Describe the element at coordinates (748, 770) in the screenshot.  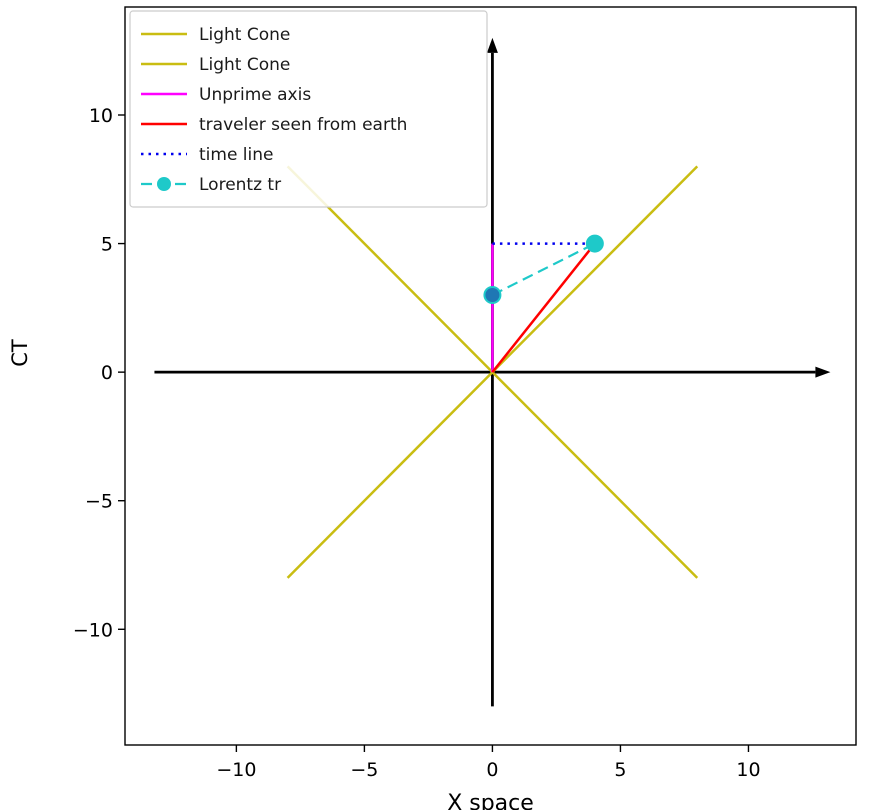
I see `x-tick-label: 10` at that location.